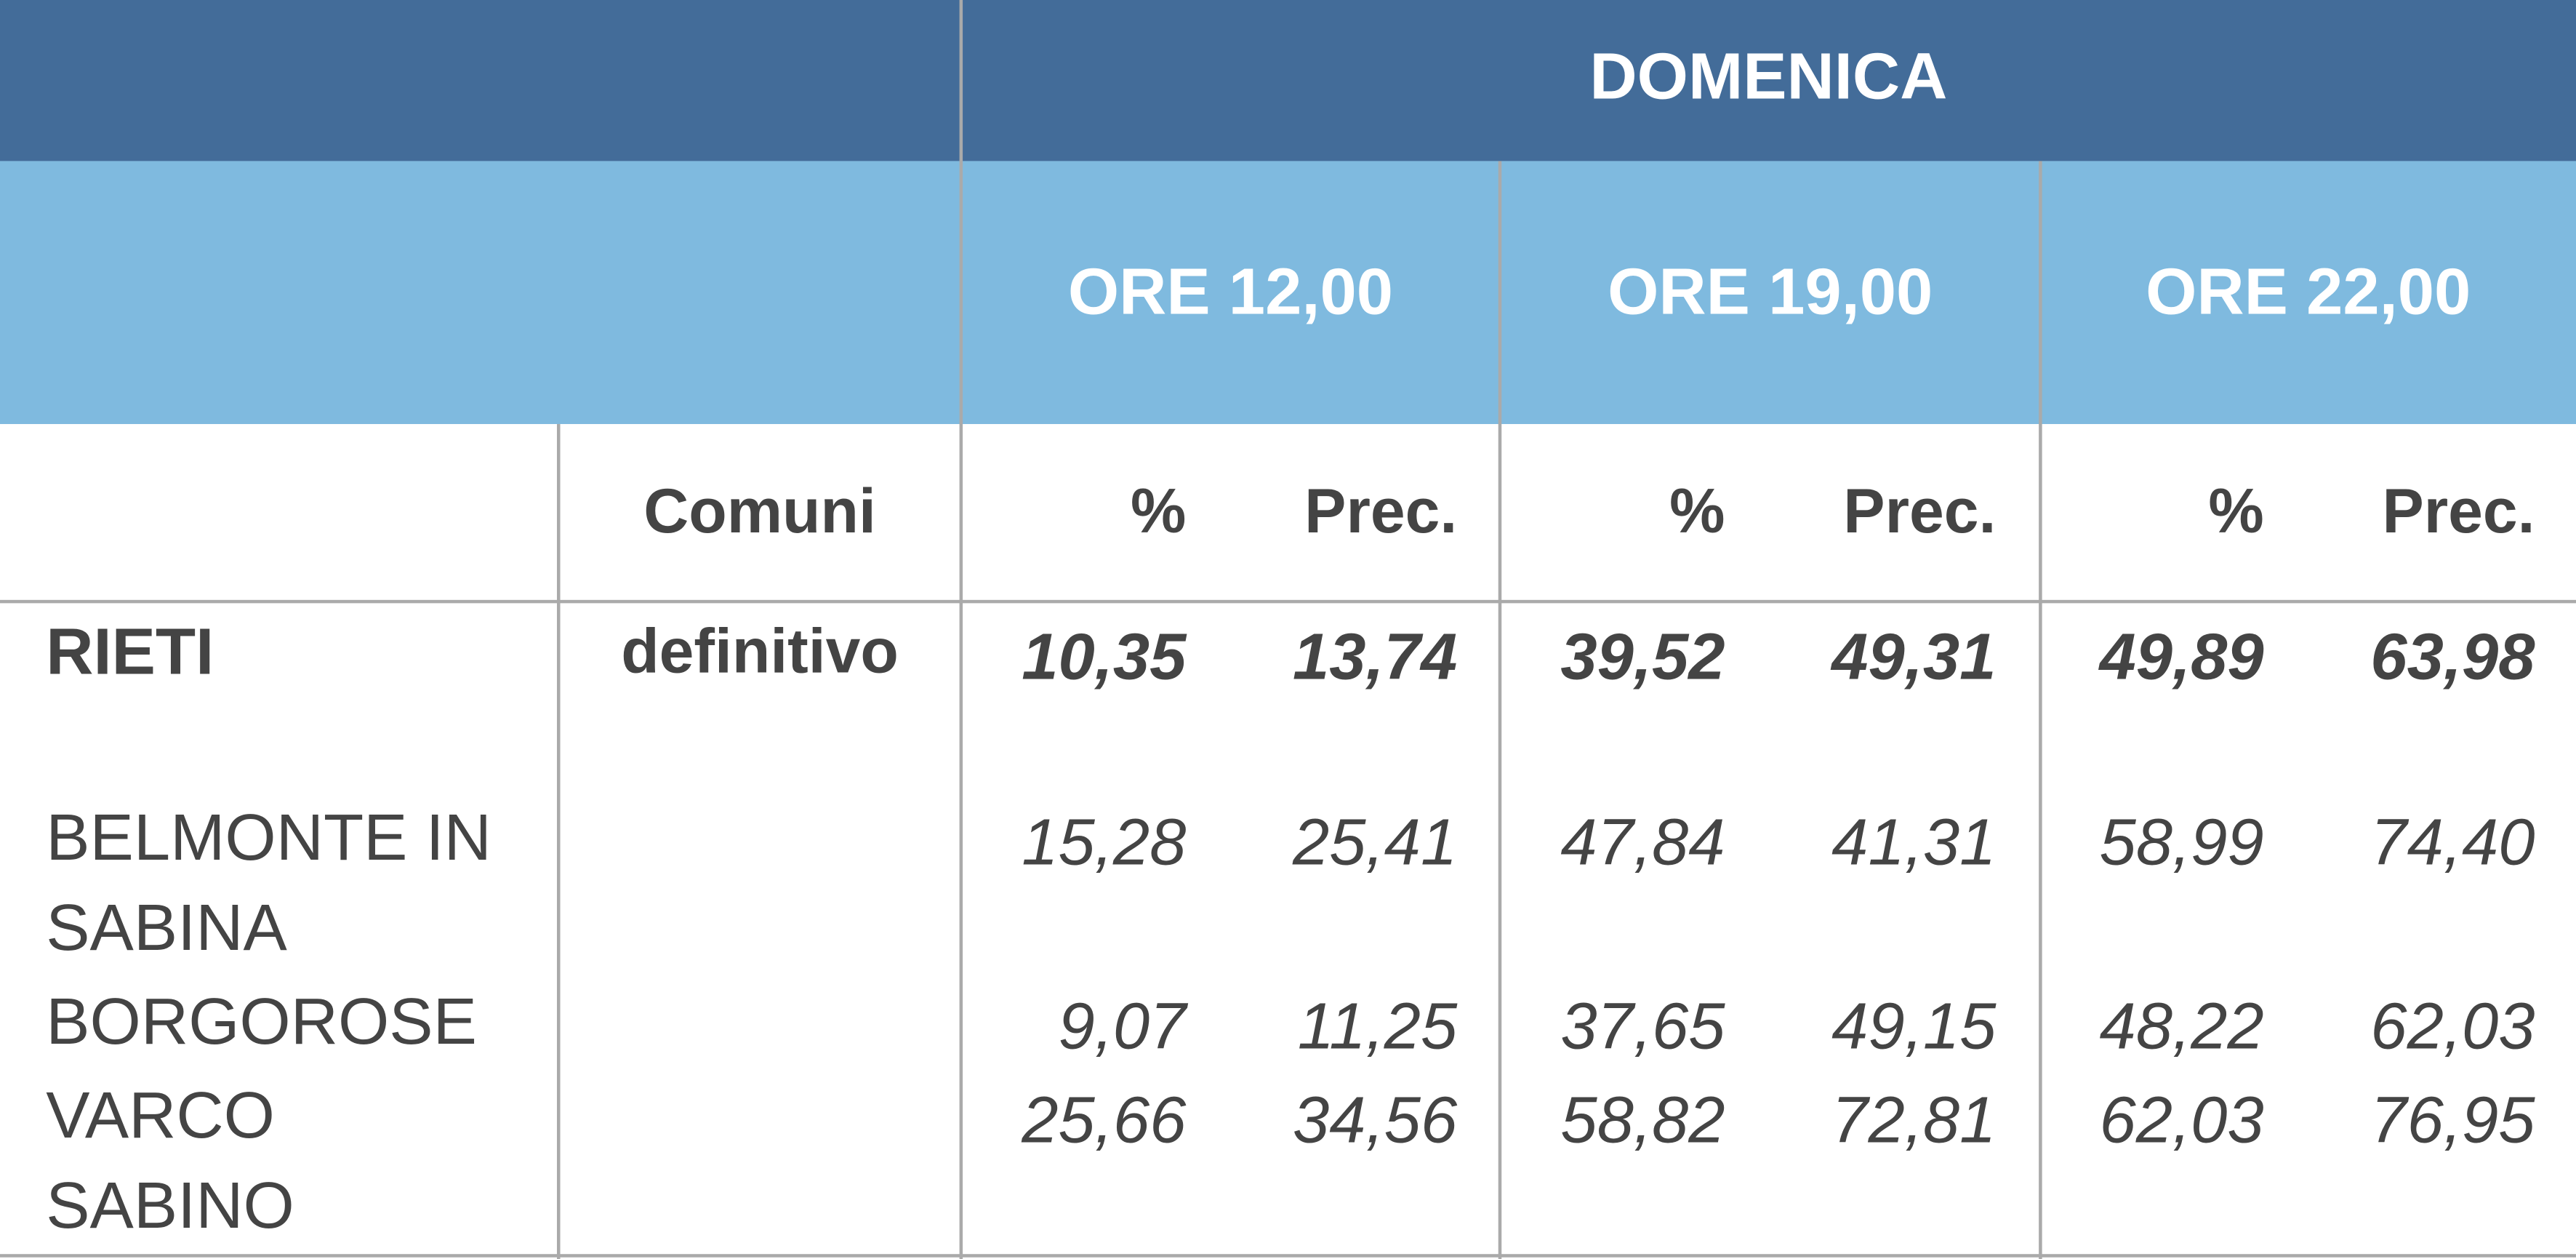 This screenshot has height=1259, width=2576. I want to click on row-name: VARCO SABINO, so click(170, 1161).